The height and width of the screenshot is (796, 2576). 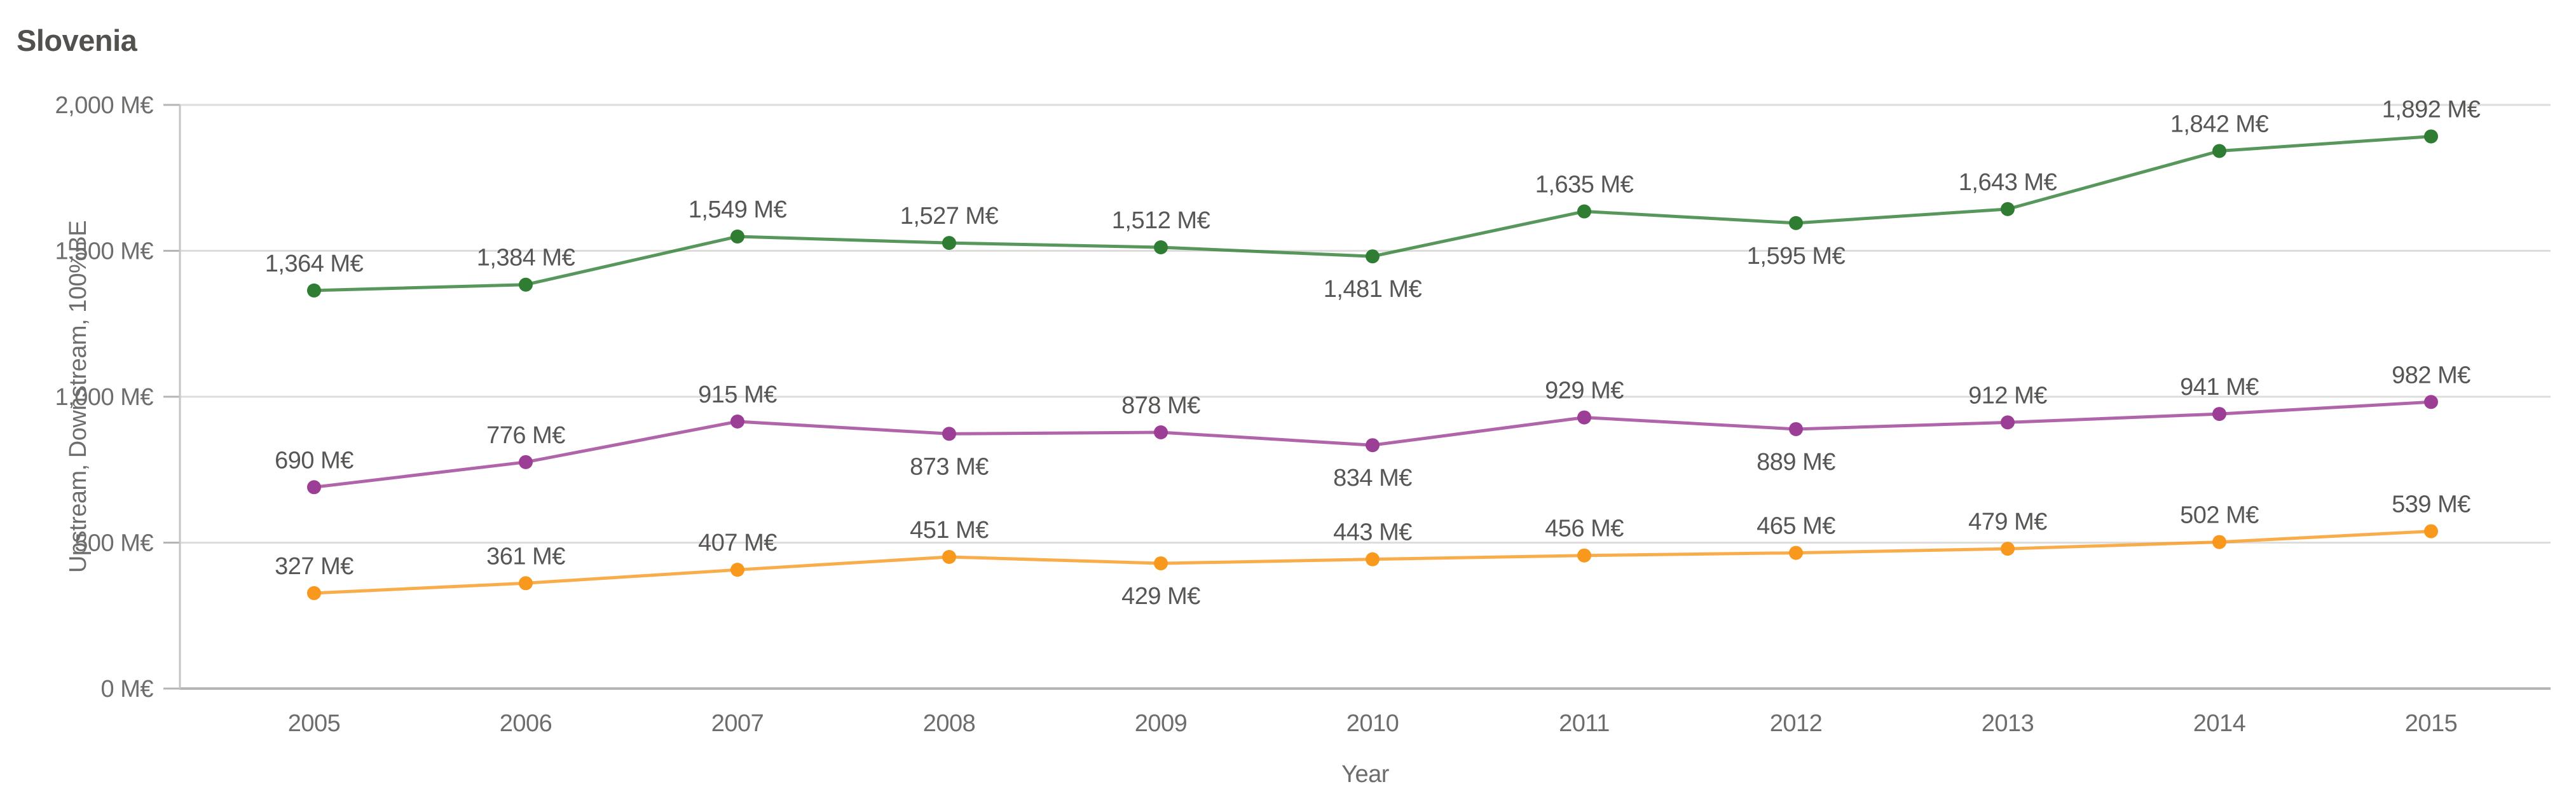 I want to click on data-label-purple: 873 M€, so click(x=949, y=467).